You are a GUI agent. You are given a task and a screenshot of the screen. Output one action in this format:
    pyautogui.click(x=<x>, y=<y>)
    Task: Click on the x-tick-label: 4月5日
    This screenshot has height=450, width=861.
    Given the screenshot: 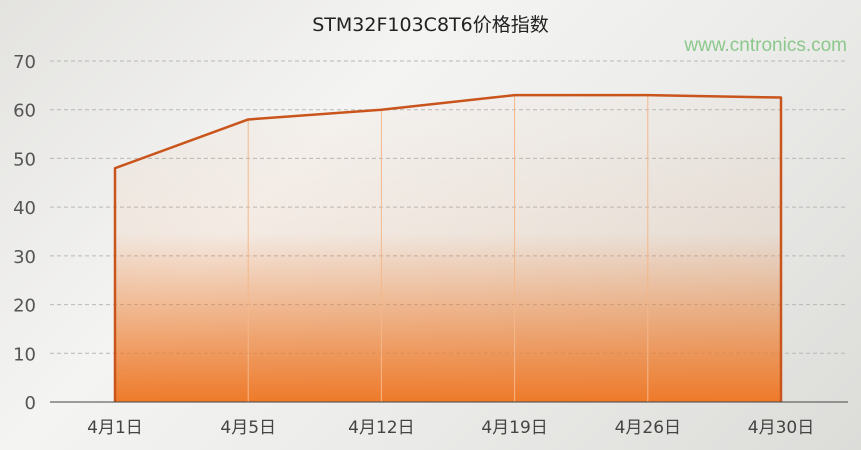 What is the action you would take?
    pyautogui.click(x=248, y=428)
    